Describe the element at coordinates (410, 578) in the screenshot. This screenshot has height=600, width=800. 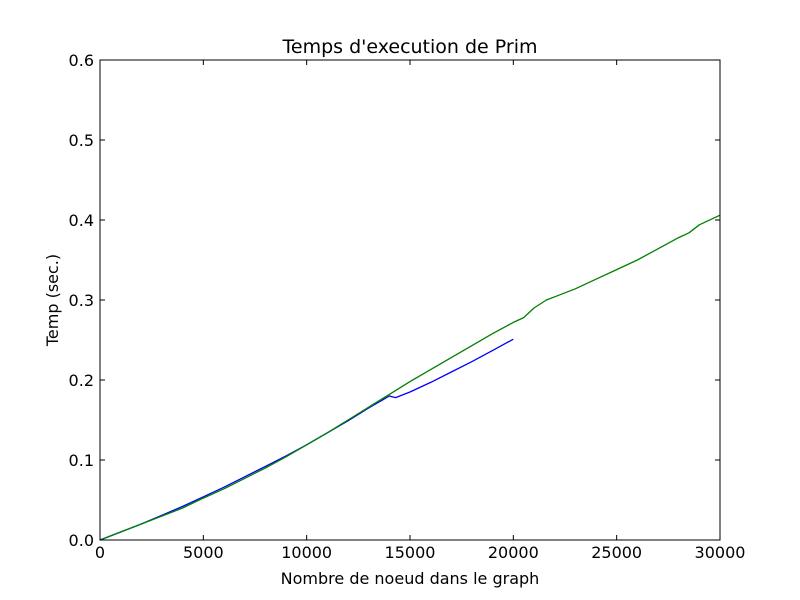
I see `x-axis-title: Nombre de noeud dans le graph` at that location.